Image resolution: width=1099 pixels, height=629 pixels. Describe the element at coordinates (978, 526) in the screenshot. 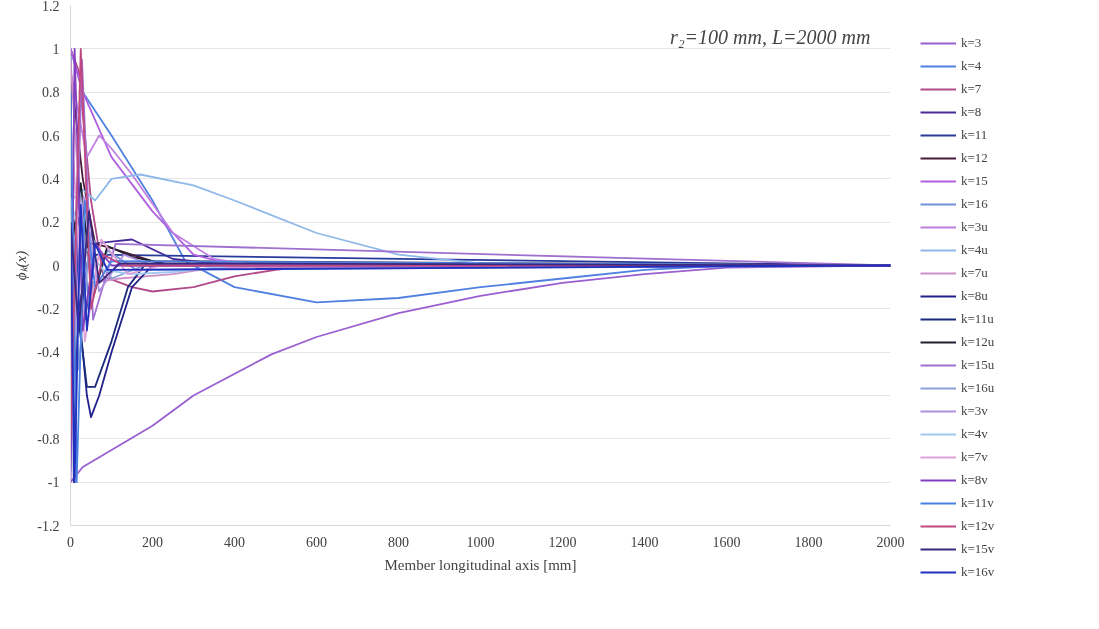

I see `legend-label: k=12v` at that location.